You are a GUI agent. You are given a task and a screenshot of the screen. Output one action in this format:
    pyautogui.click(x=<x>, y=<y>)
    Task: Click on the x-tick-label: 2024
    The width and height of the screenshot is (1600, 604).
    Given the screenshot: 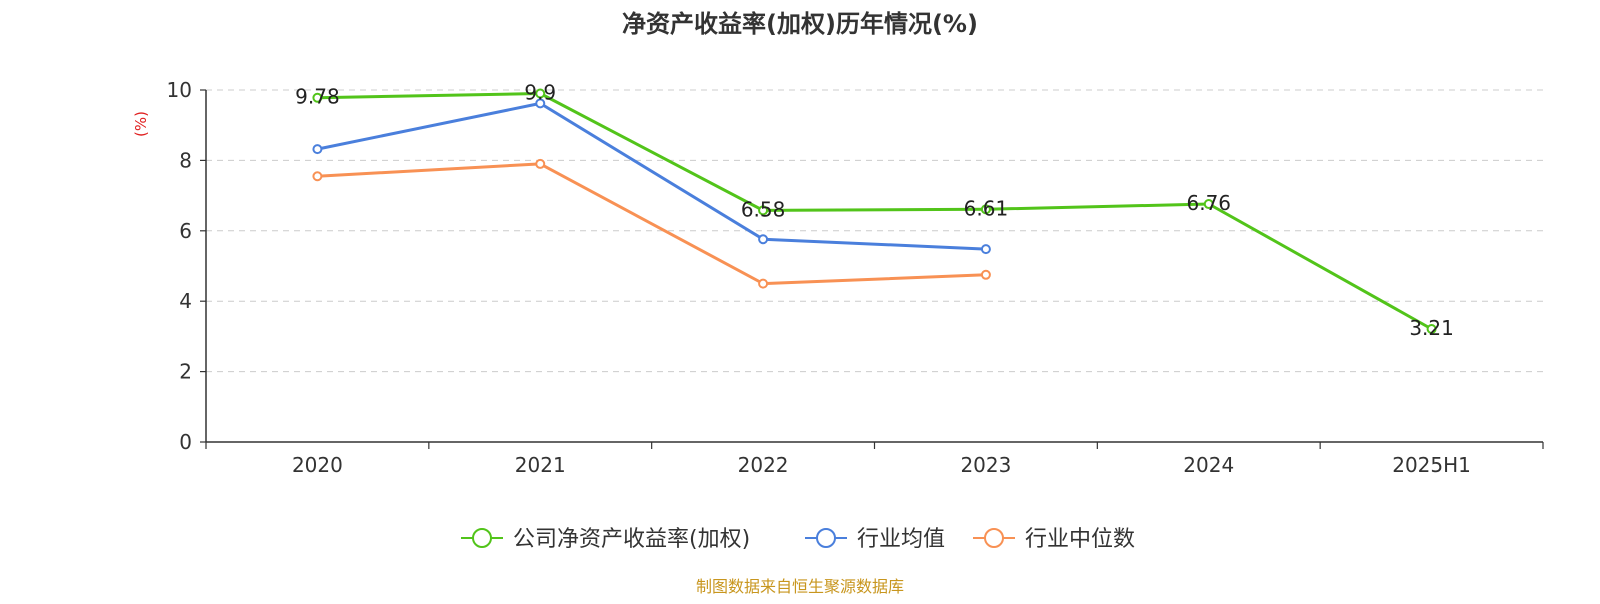 What is the action you would take?
    pyautogui.click(x=1208, y=465)
    